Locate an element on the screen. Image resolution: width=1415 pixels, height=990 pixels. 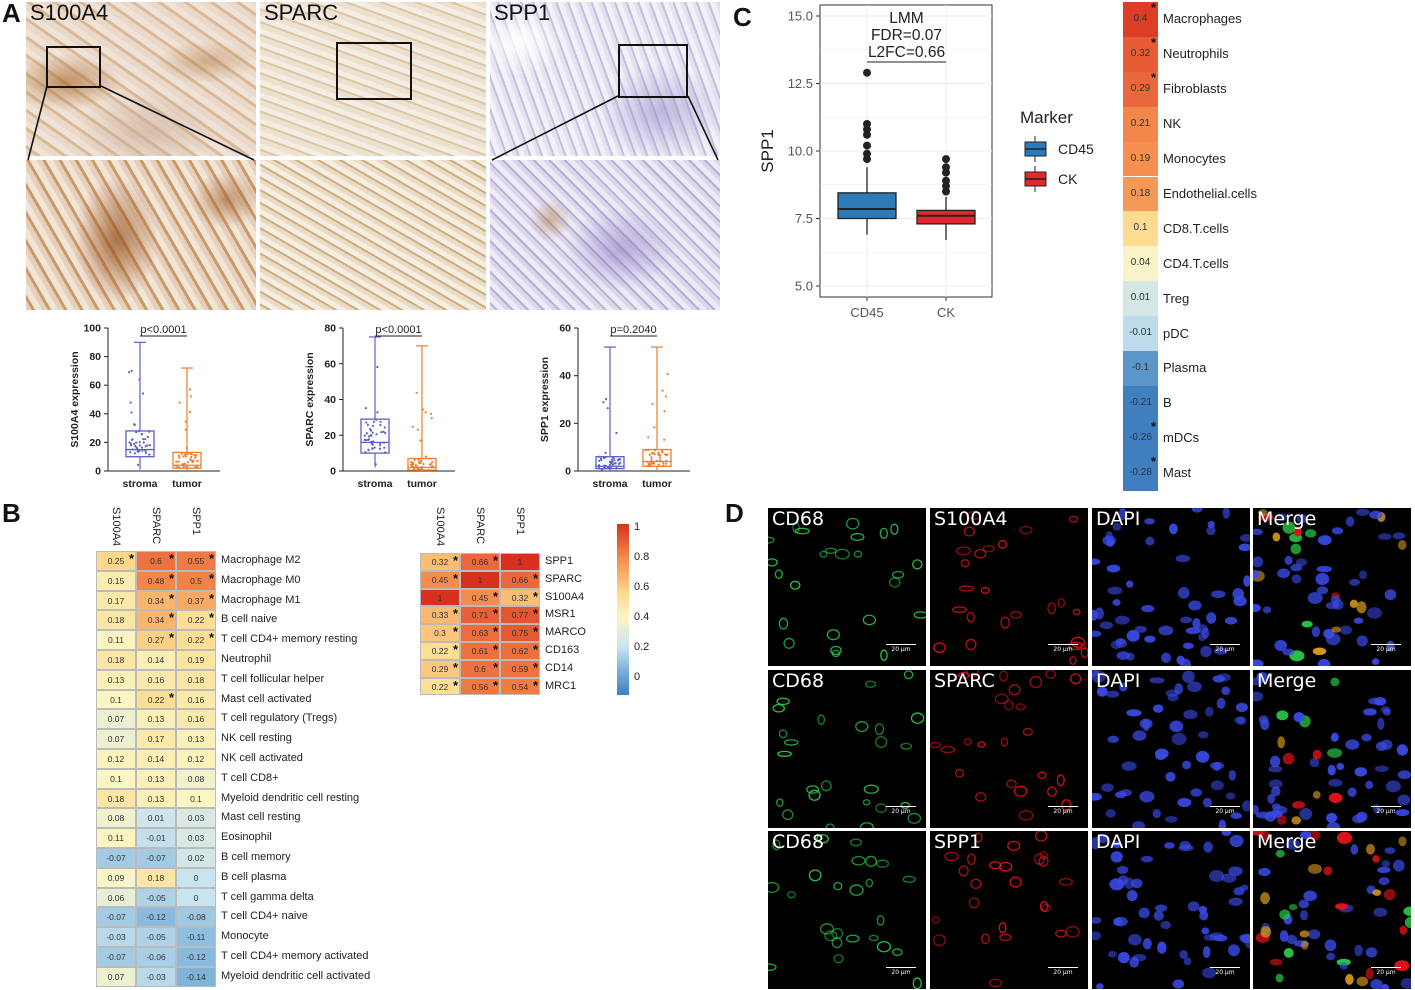
heatmap-cell: 0.06 is located at coordinates (116, 897).